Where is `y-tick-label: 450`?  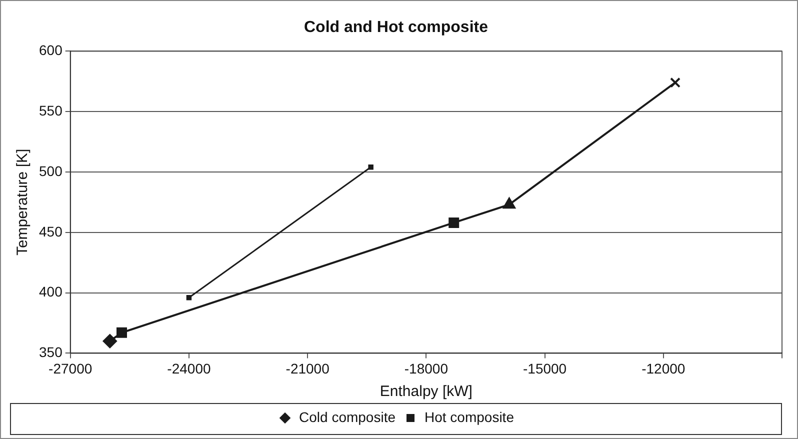 y-tick-label: 450 is located at coordinates (51, 231).